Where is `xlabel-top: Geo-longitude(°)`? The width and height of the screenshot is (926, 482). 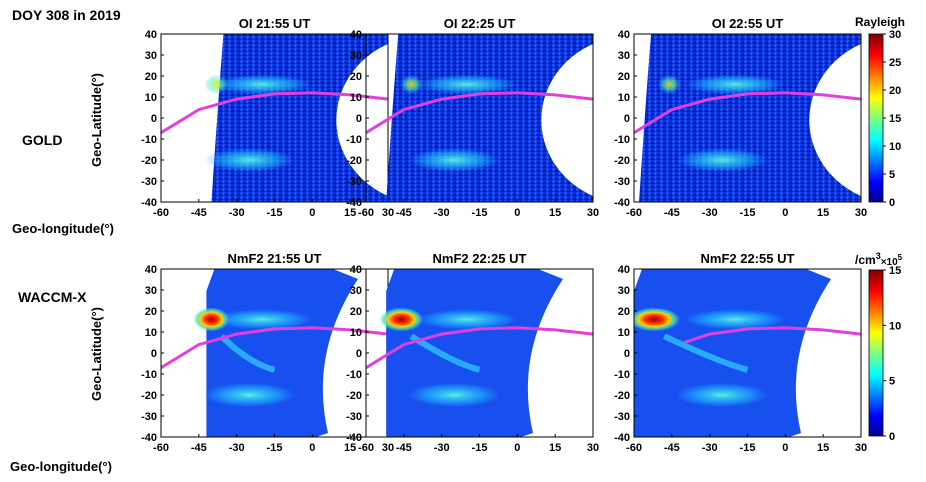
xlabel-top: Geo-longitude(°) is located at coordinates (63, 228).